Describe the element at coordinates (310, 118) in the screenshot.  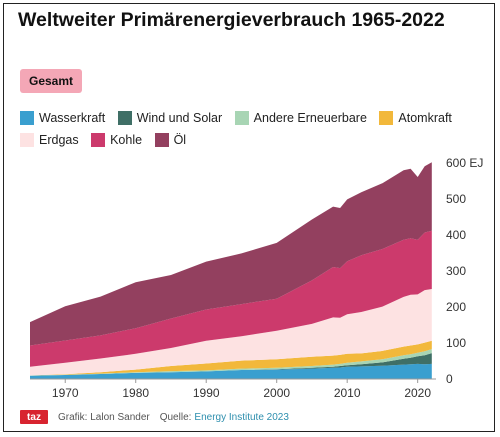
I see `legend-label: Andere Erneuerbare` at that location.